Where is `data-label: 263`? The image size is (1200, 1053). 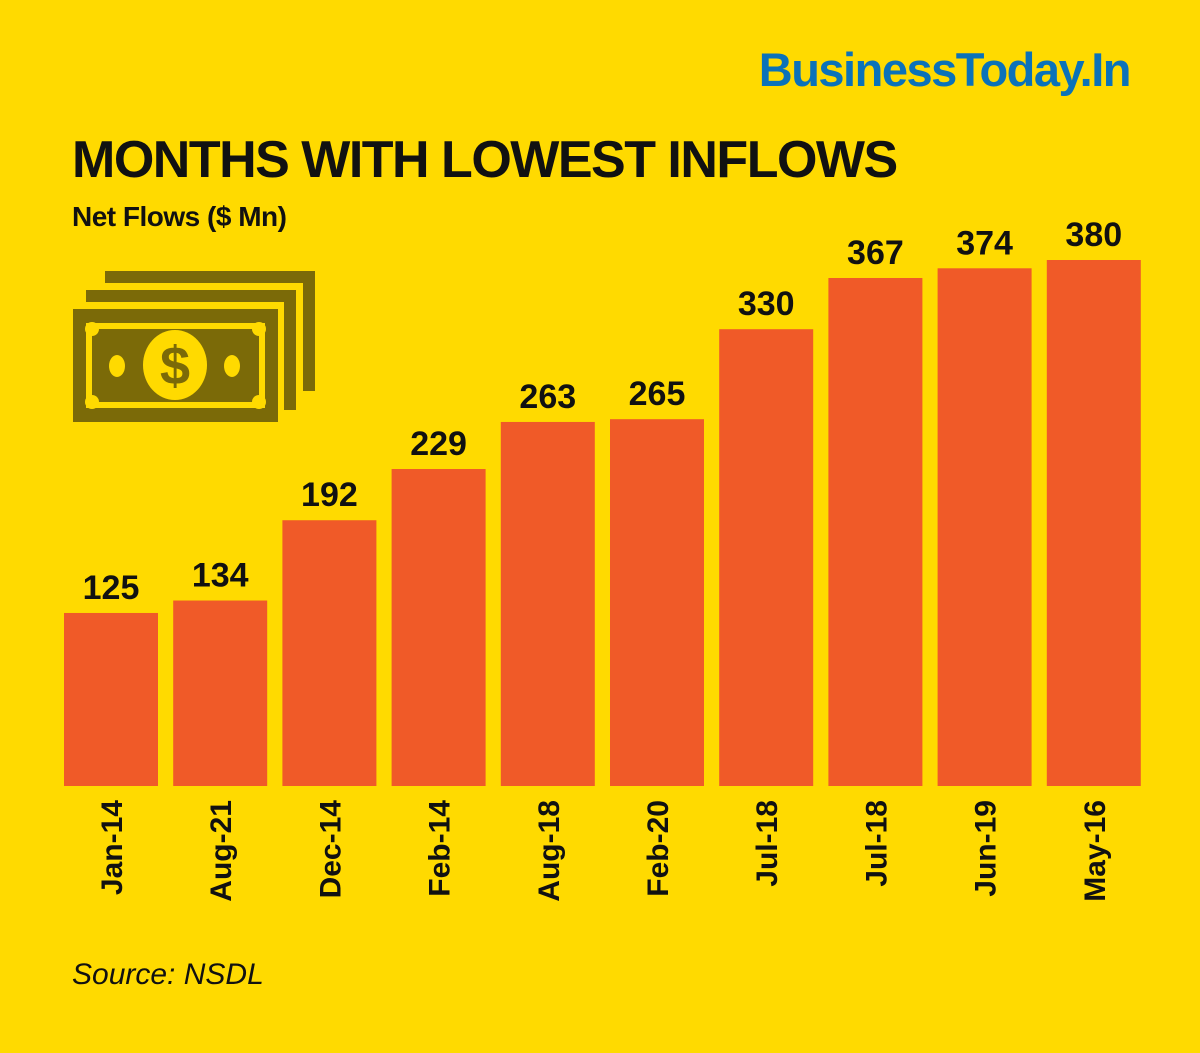 data-label: 263 is located at coordinates (547, 397).